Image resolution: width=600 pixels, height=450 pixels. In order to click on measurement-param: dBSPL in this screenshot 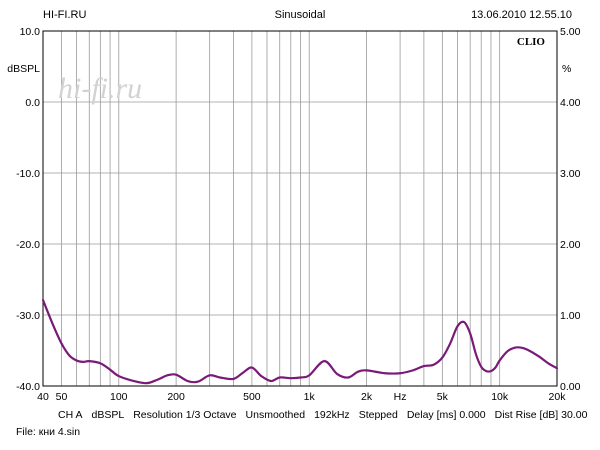, I will do `click(108, 415)`.